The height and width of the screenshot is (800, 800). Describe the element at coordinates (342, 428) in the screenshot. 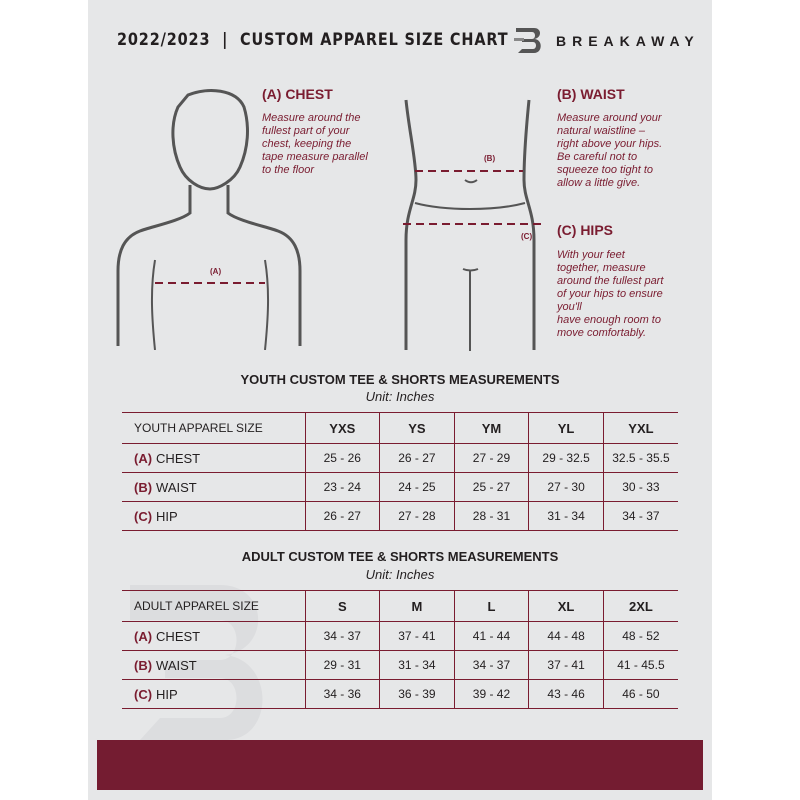

I see `table-cell: YXS` at that location.